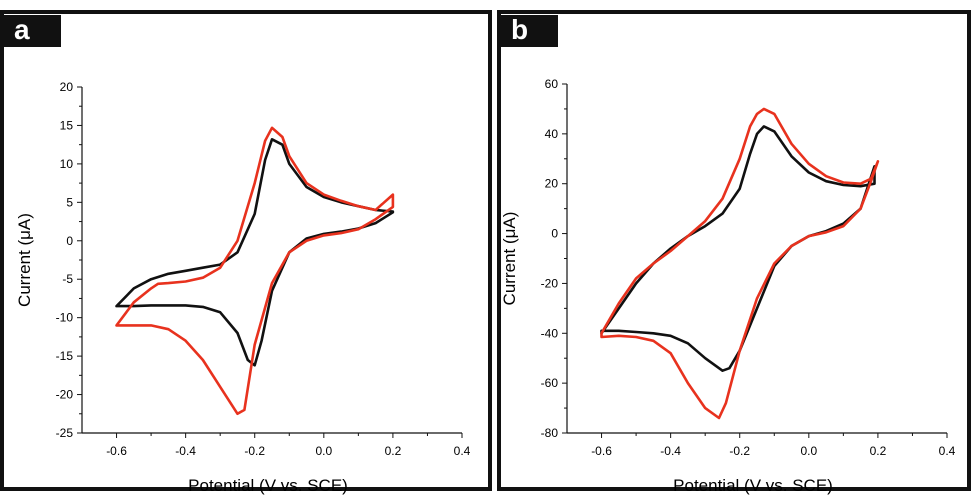 This screenshot has width=971, height=497. I want to click on y-tick-label: -40, so click(550, 333).